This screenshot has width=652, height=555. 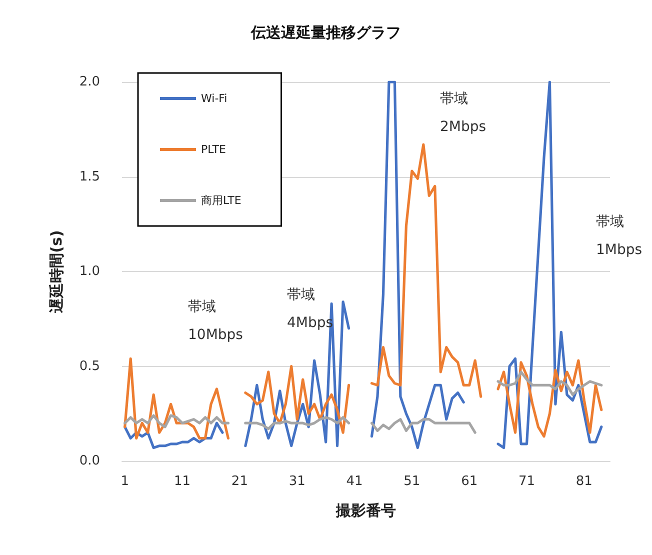 I want to click on legend-label: Wi-Fi, so click(x=214, y=98).